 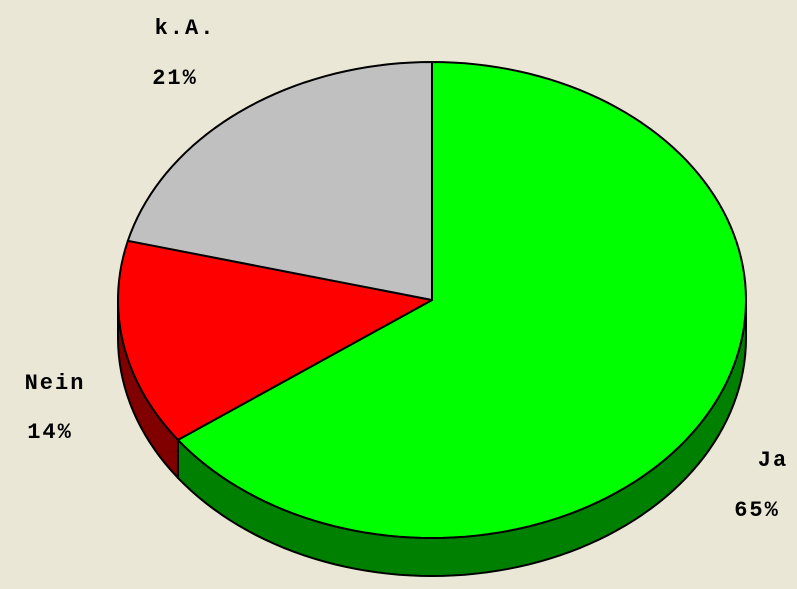 I want to click on slice-value-label: 14%, so click(x=50, y=432).